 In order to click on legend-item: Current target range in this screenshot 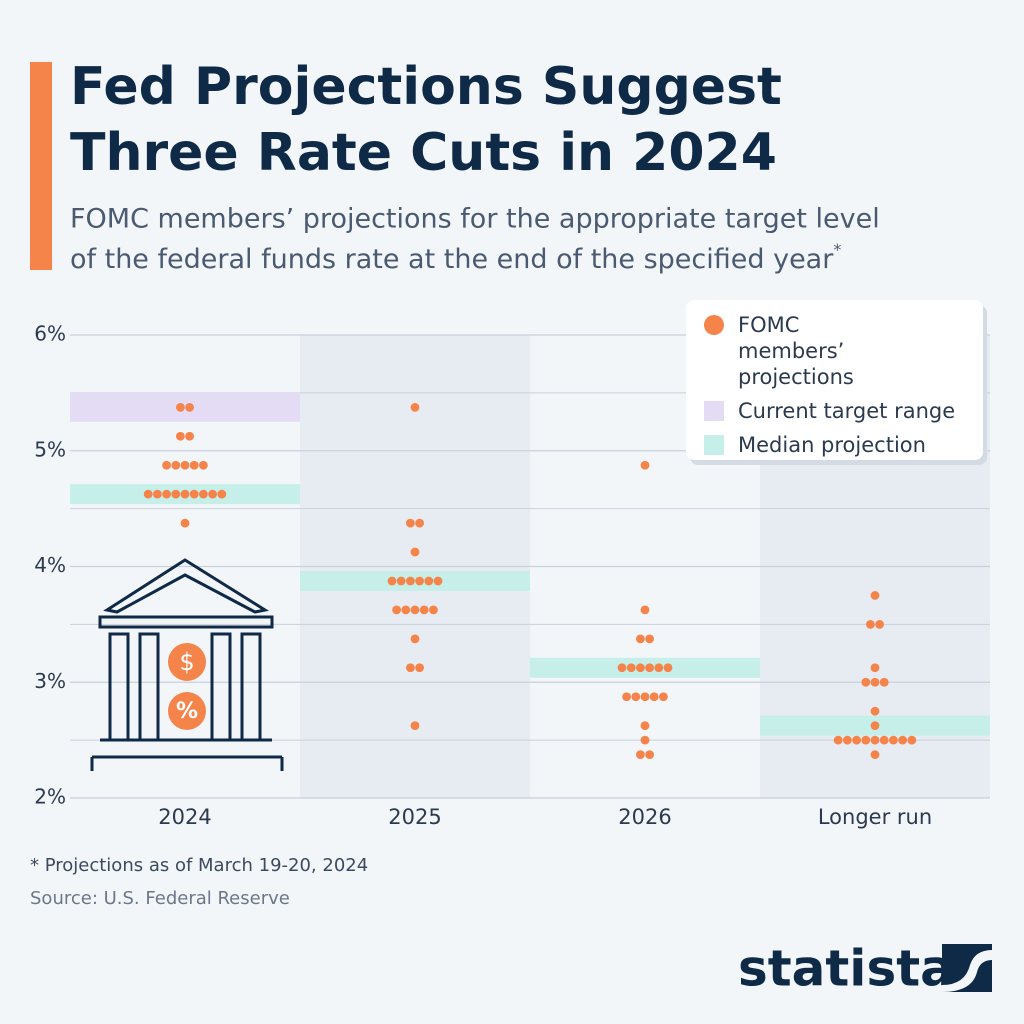, I will do `click(834, 411)`.